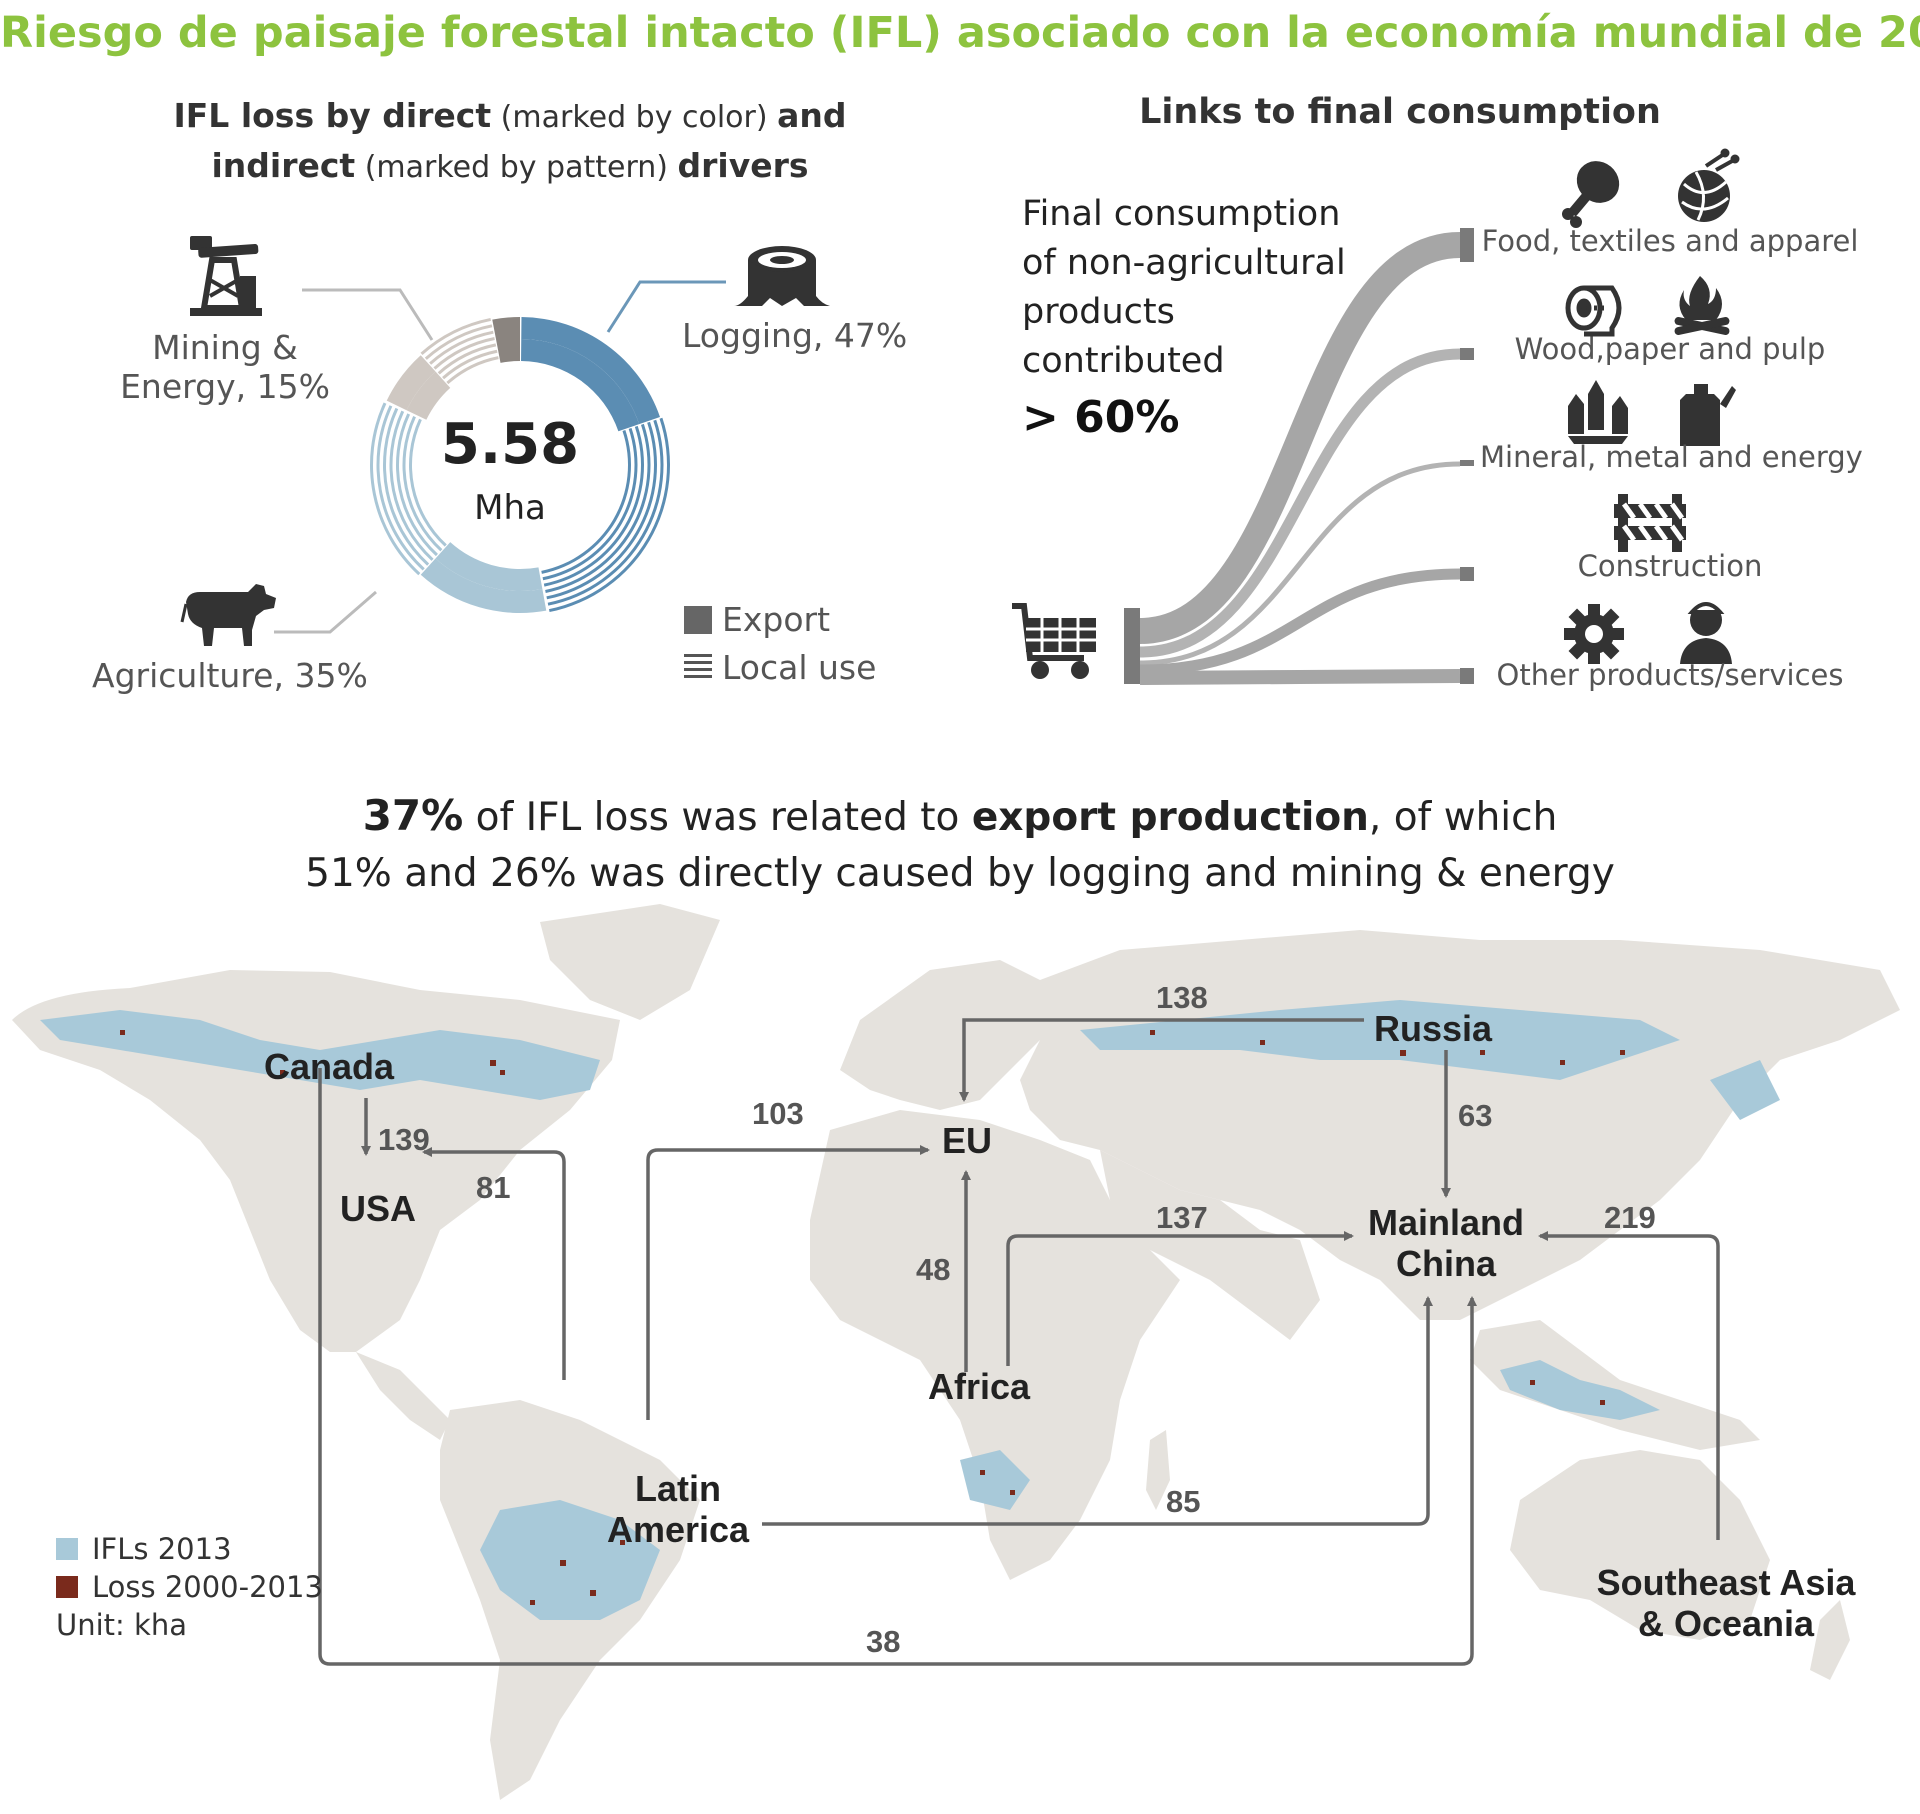  What do you see at coordinates (1629, 1385) in the screenshot?
I see `arrow-sea-china` at bounding box center [1629, 1385].